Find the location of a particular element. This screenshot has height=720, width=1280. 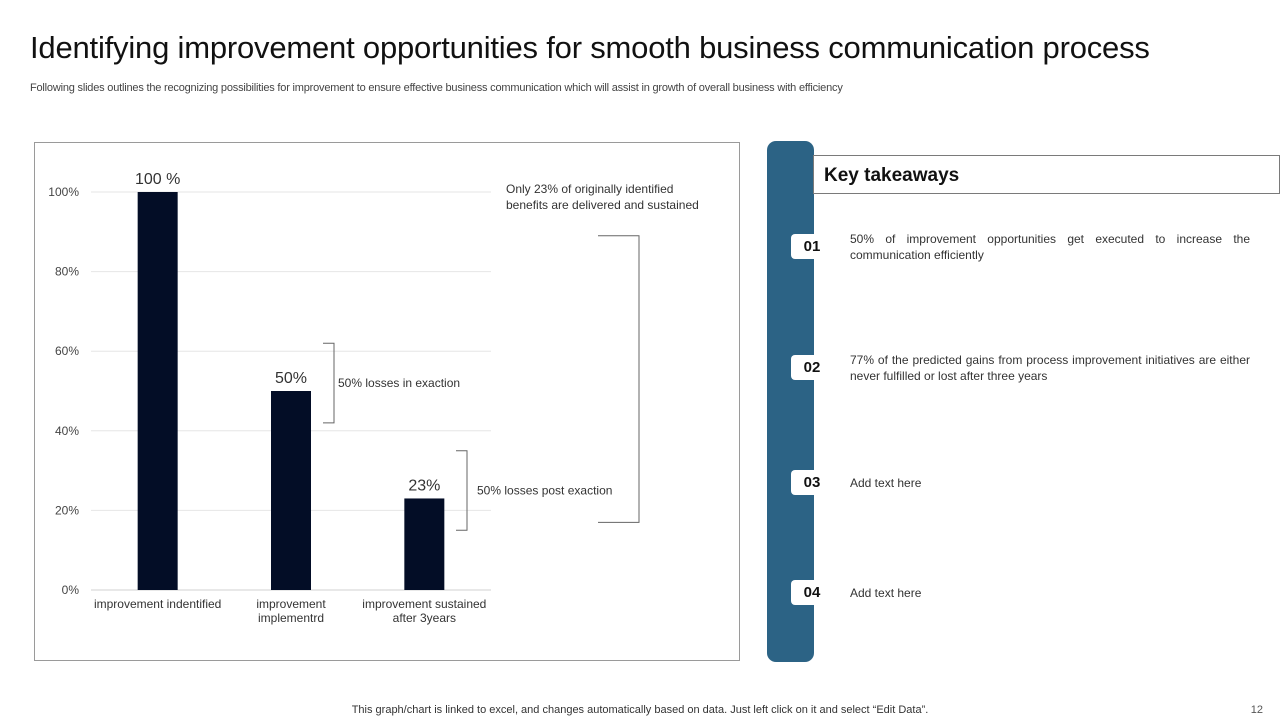

y-tick-label: 100% is located at coordinates (63, 192).